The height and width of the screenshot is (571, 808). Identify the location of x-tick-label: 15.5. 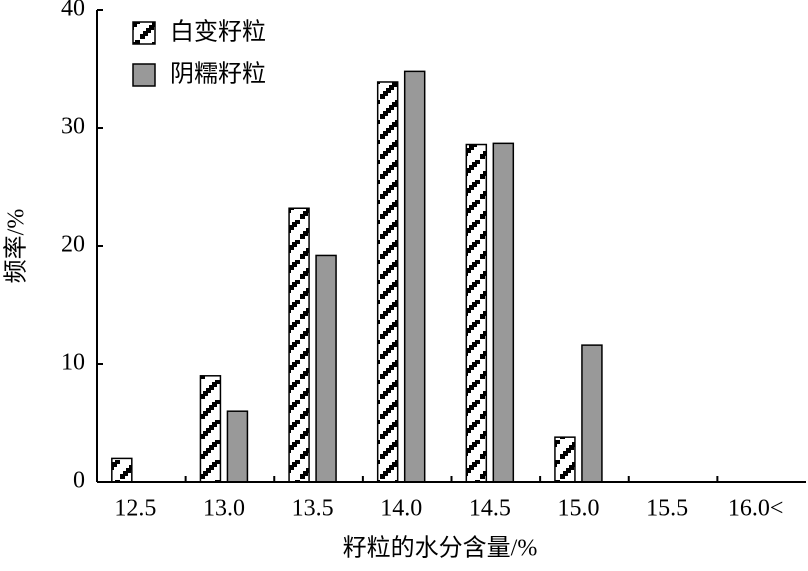
(667, 509).